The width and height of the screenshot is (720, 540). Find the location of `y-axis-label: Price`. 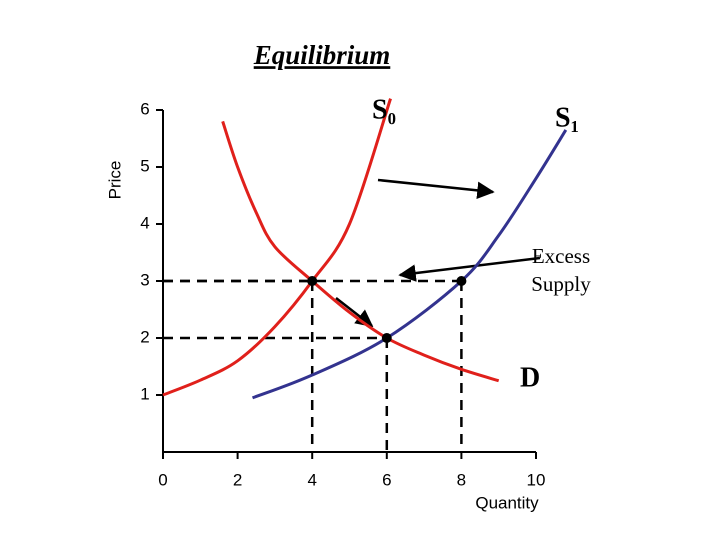

y-axis-label: Price is located at coordinates (114, 180).